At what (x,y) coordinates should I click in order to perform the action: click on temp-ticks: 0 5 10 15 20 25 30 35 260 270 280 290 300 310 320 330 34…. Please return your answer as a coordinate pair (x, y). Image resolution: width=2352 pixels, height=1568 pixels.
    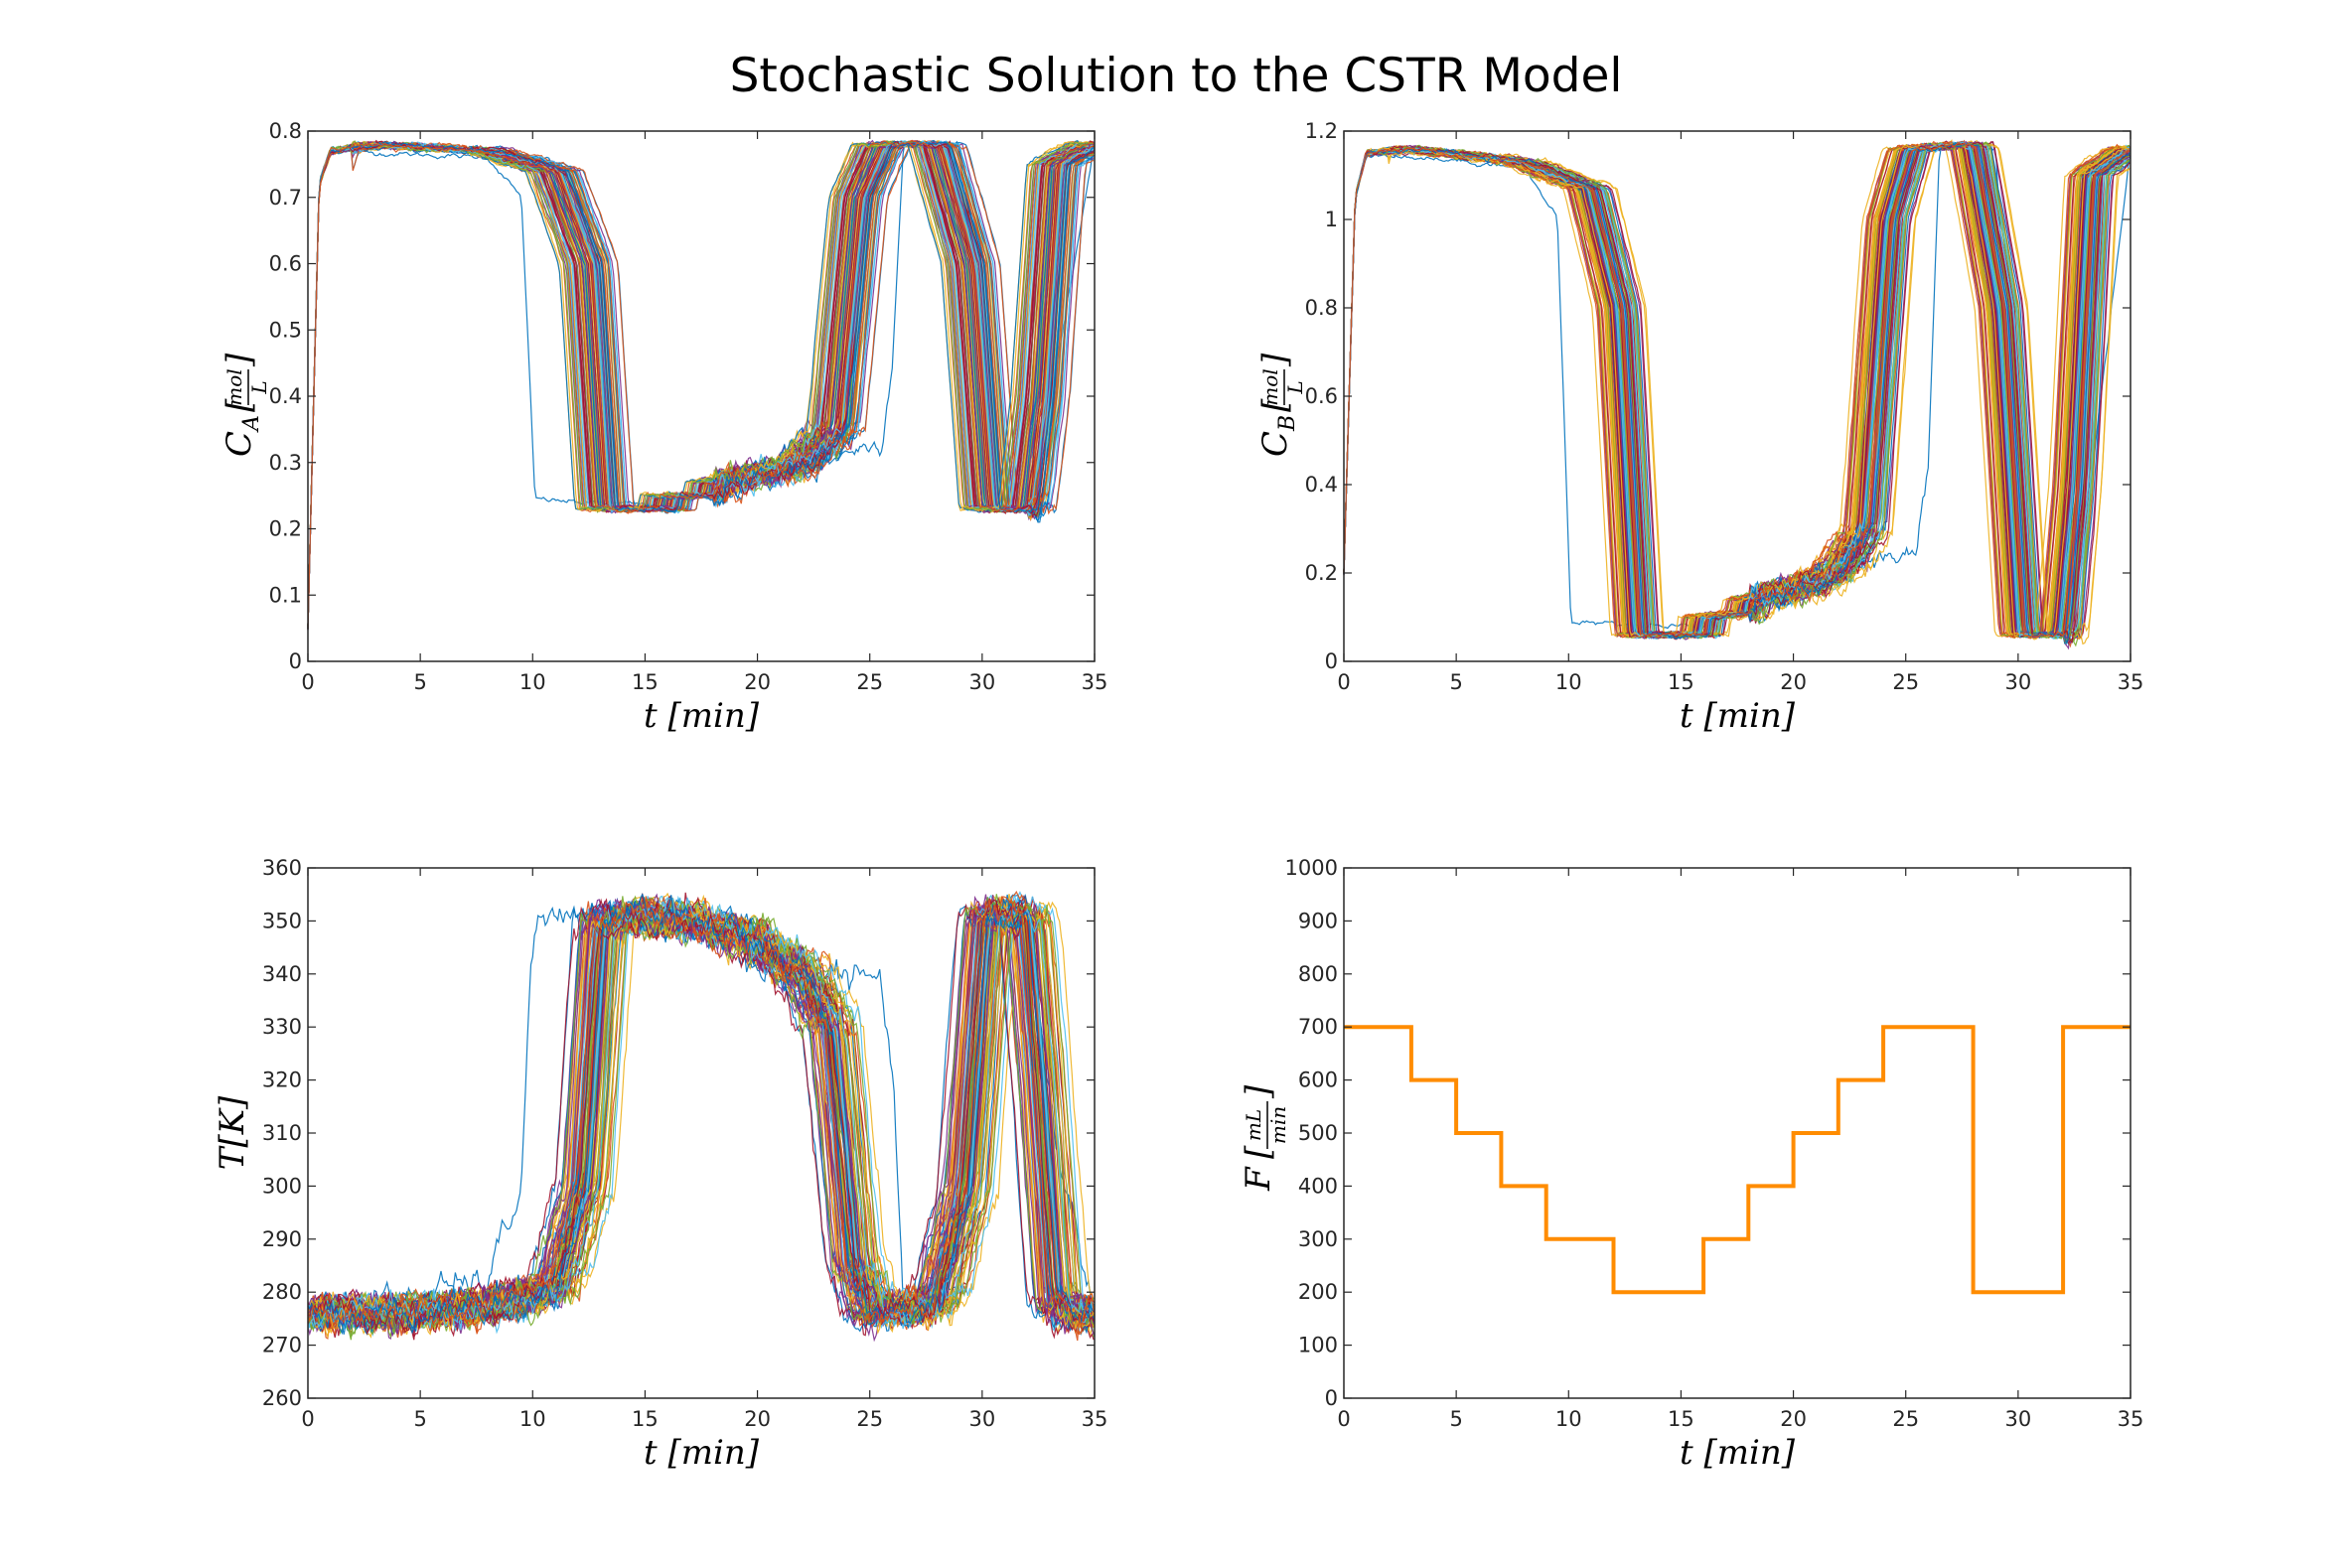
    Looking at the image, I should click on (684, 1143).